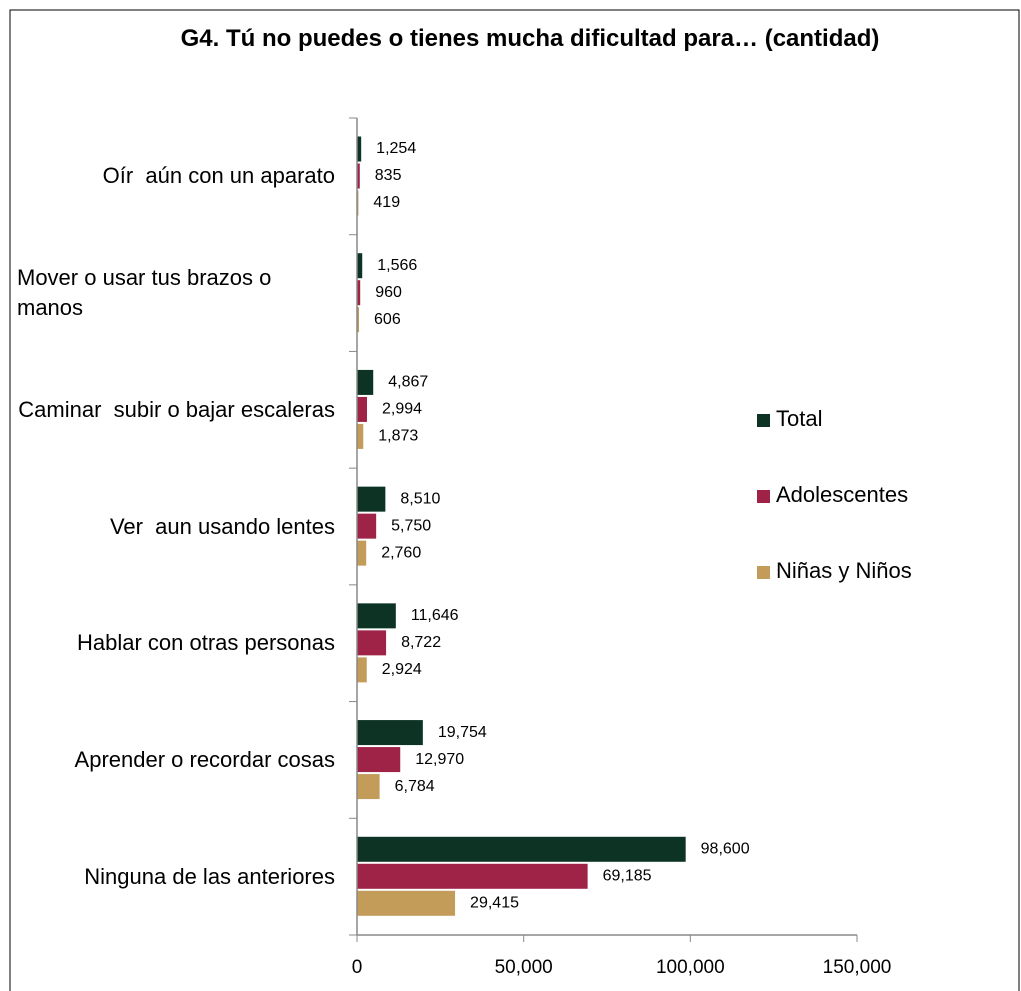  Describe the element at coordinates (204, 759) in the screenshot. I see `category-label: Aprender o recordar cosas` at that location.